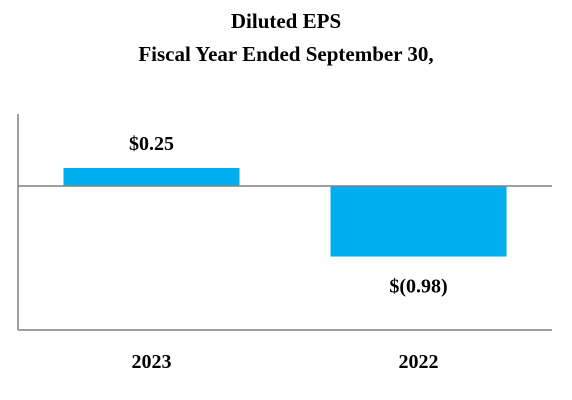 The height and width of the screenshot is (400, 572). Describe the element at coordinates (418, 287) in the screenshot. I see `data-label-2022: $(0.98)` at that location.